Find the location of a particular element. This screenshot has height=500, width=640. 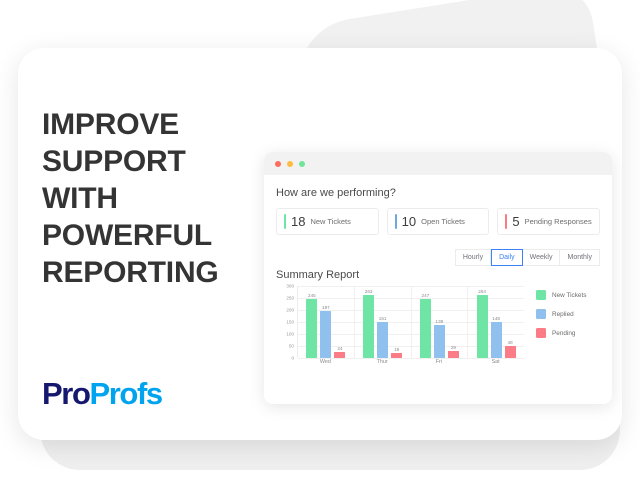

legend-label: Replied is located at coordinates (563, 314).